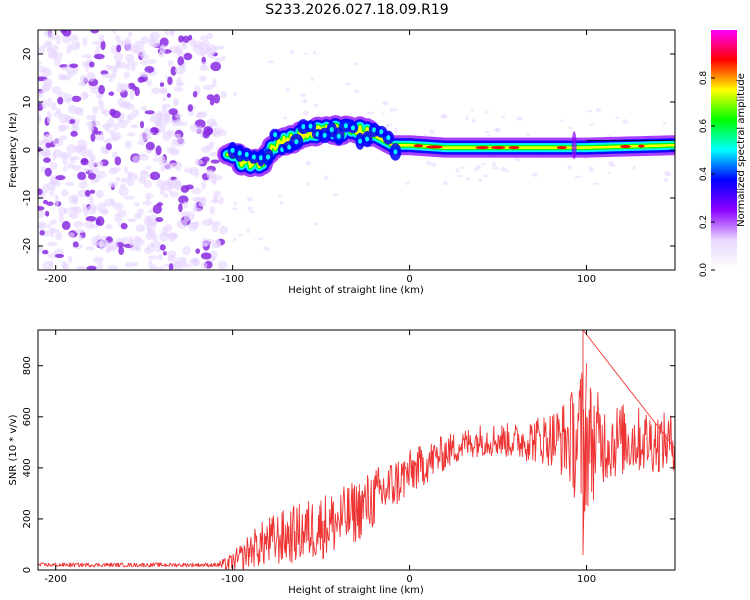  I want to click on colorbar-tick-label: 0.2, so click(704, 222).